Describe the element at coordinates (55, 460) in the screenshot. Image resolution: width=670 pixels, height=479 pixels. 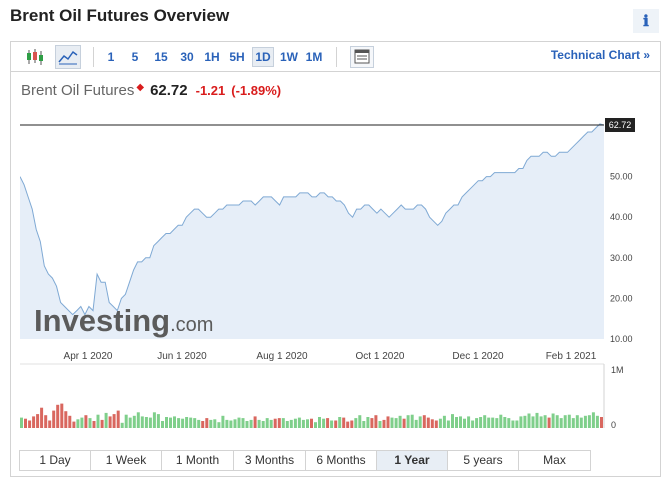
I see `range-1-day-button: 1 Day` at that location.